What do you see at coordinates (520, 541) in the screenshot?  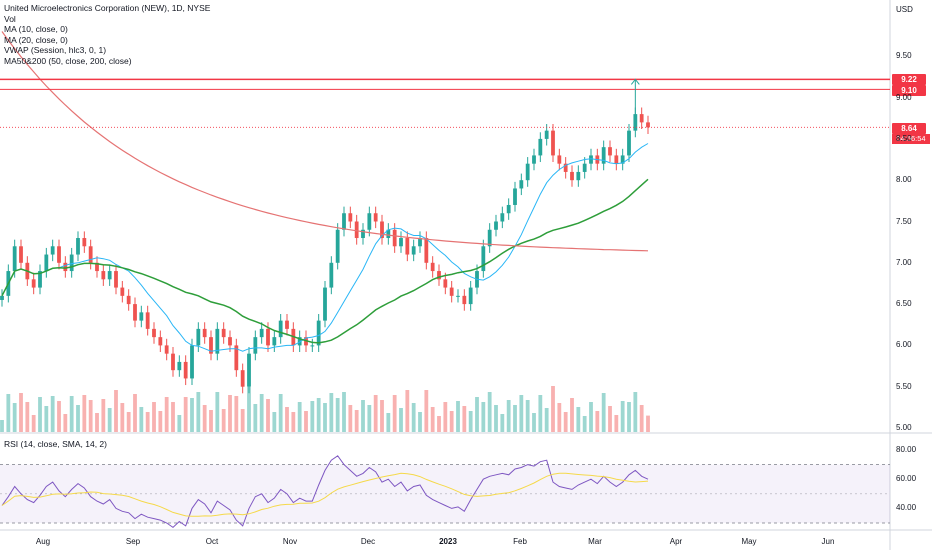 I see `time-tick-label: Feb` at bounding box center [520, 541].